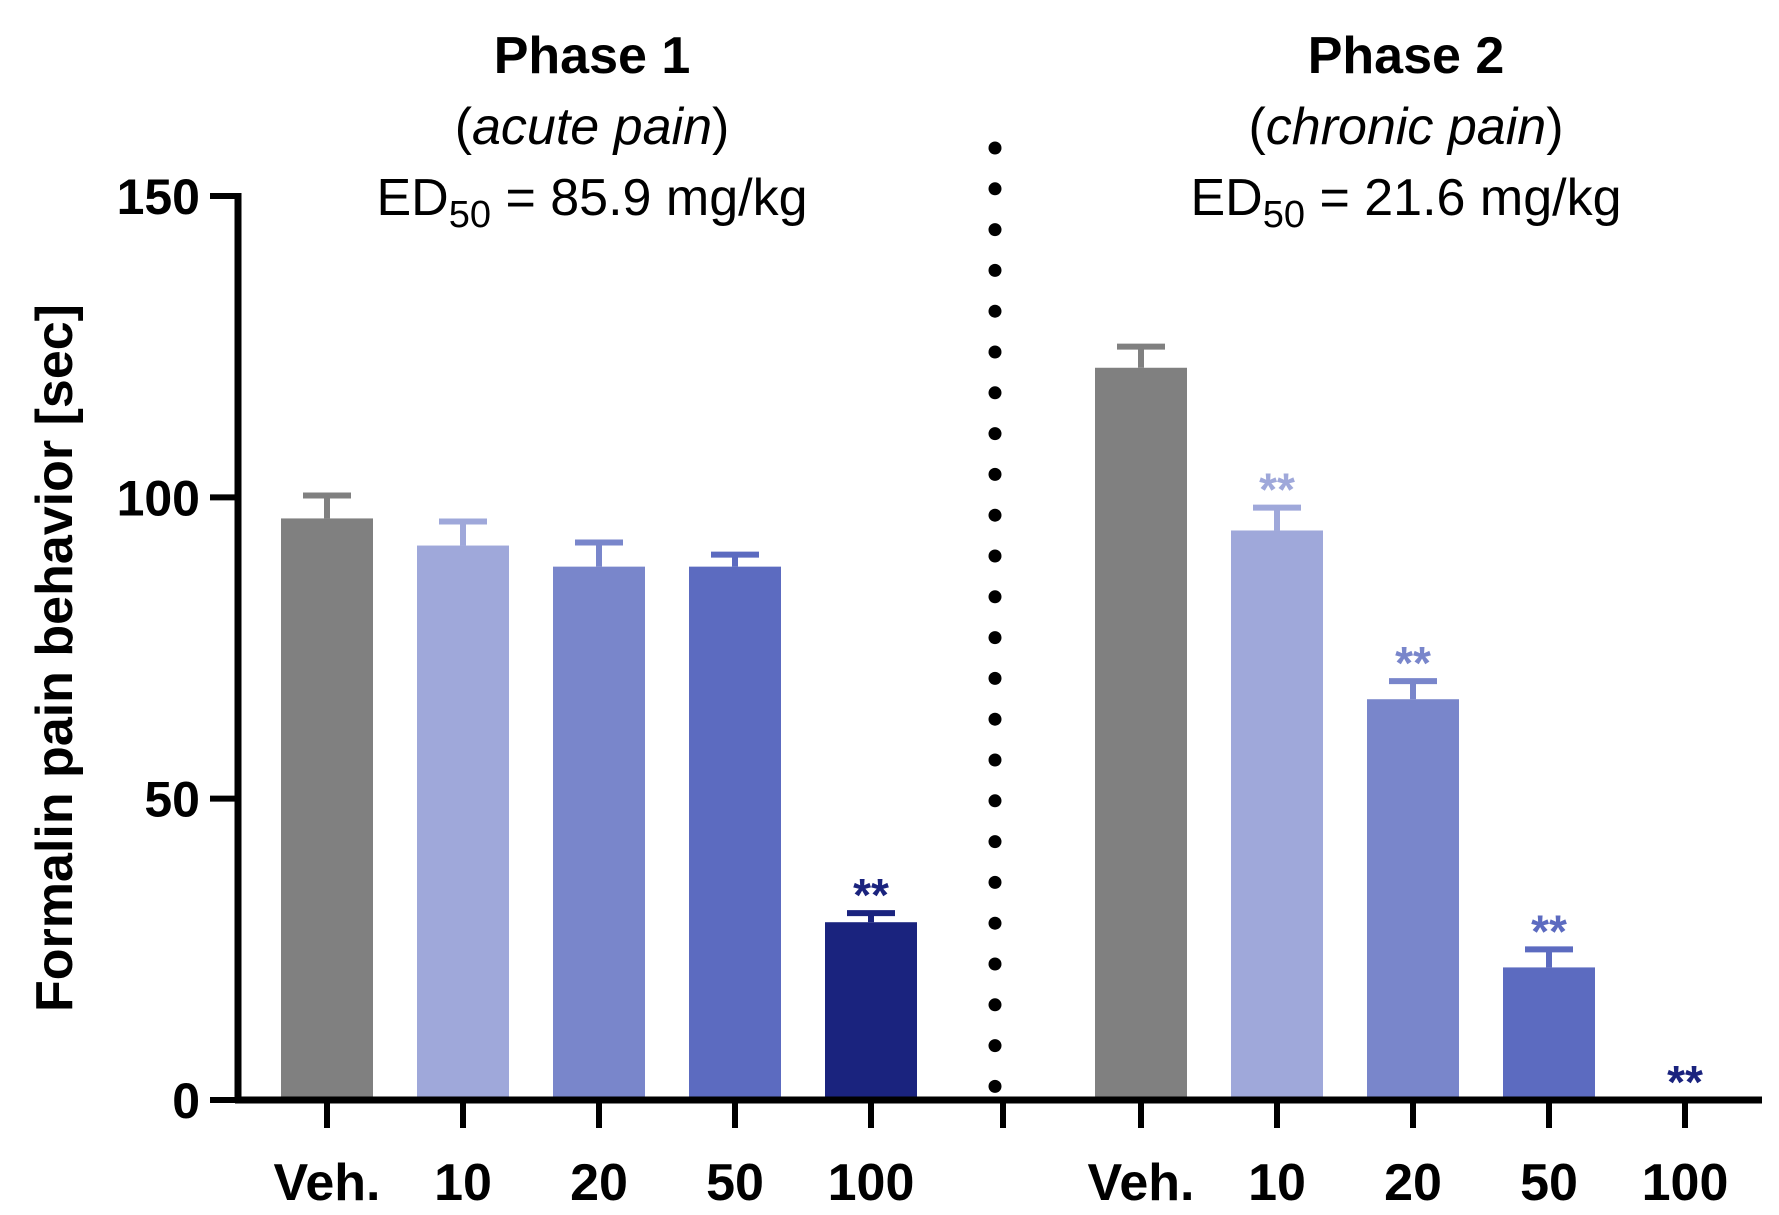 The width and height of the screenshot is (1779, 1215). I want to click on phase-divider, so click(995, 617).